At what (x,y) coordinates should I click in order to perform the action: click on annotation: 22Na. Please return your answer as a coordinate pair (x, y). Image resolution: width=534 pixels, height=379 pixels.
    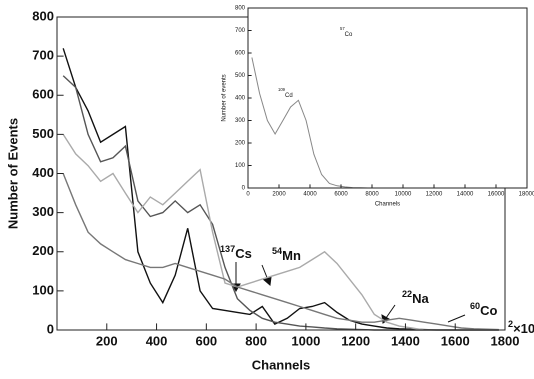
    Looking at the image, I should click on (416, 297).